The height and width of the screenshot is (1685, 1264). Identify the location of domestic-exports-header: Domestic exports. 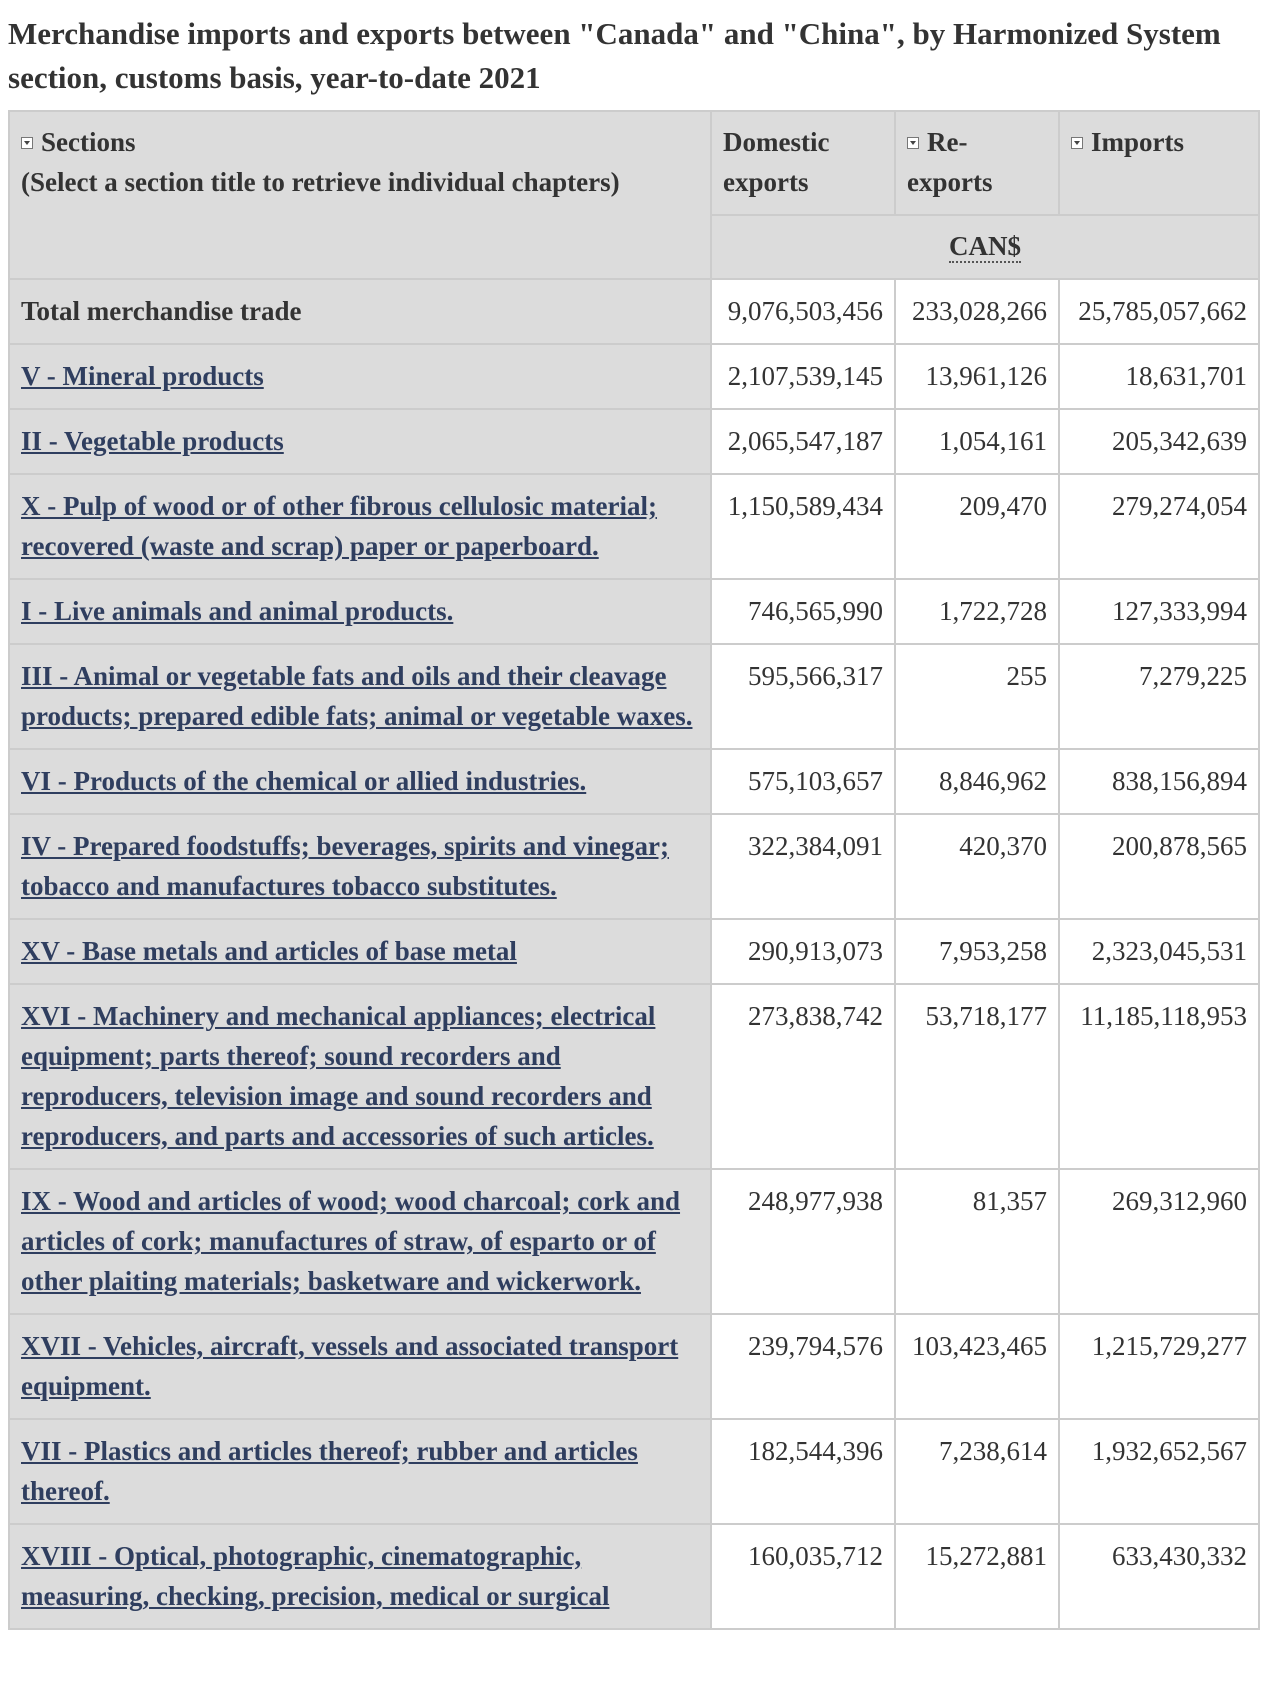
(803, 163).